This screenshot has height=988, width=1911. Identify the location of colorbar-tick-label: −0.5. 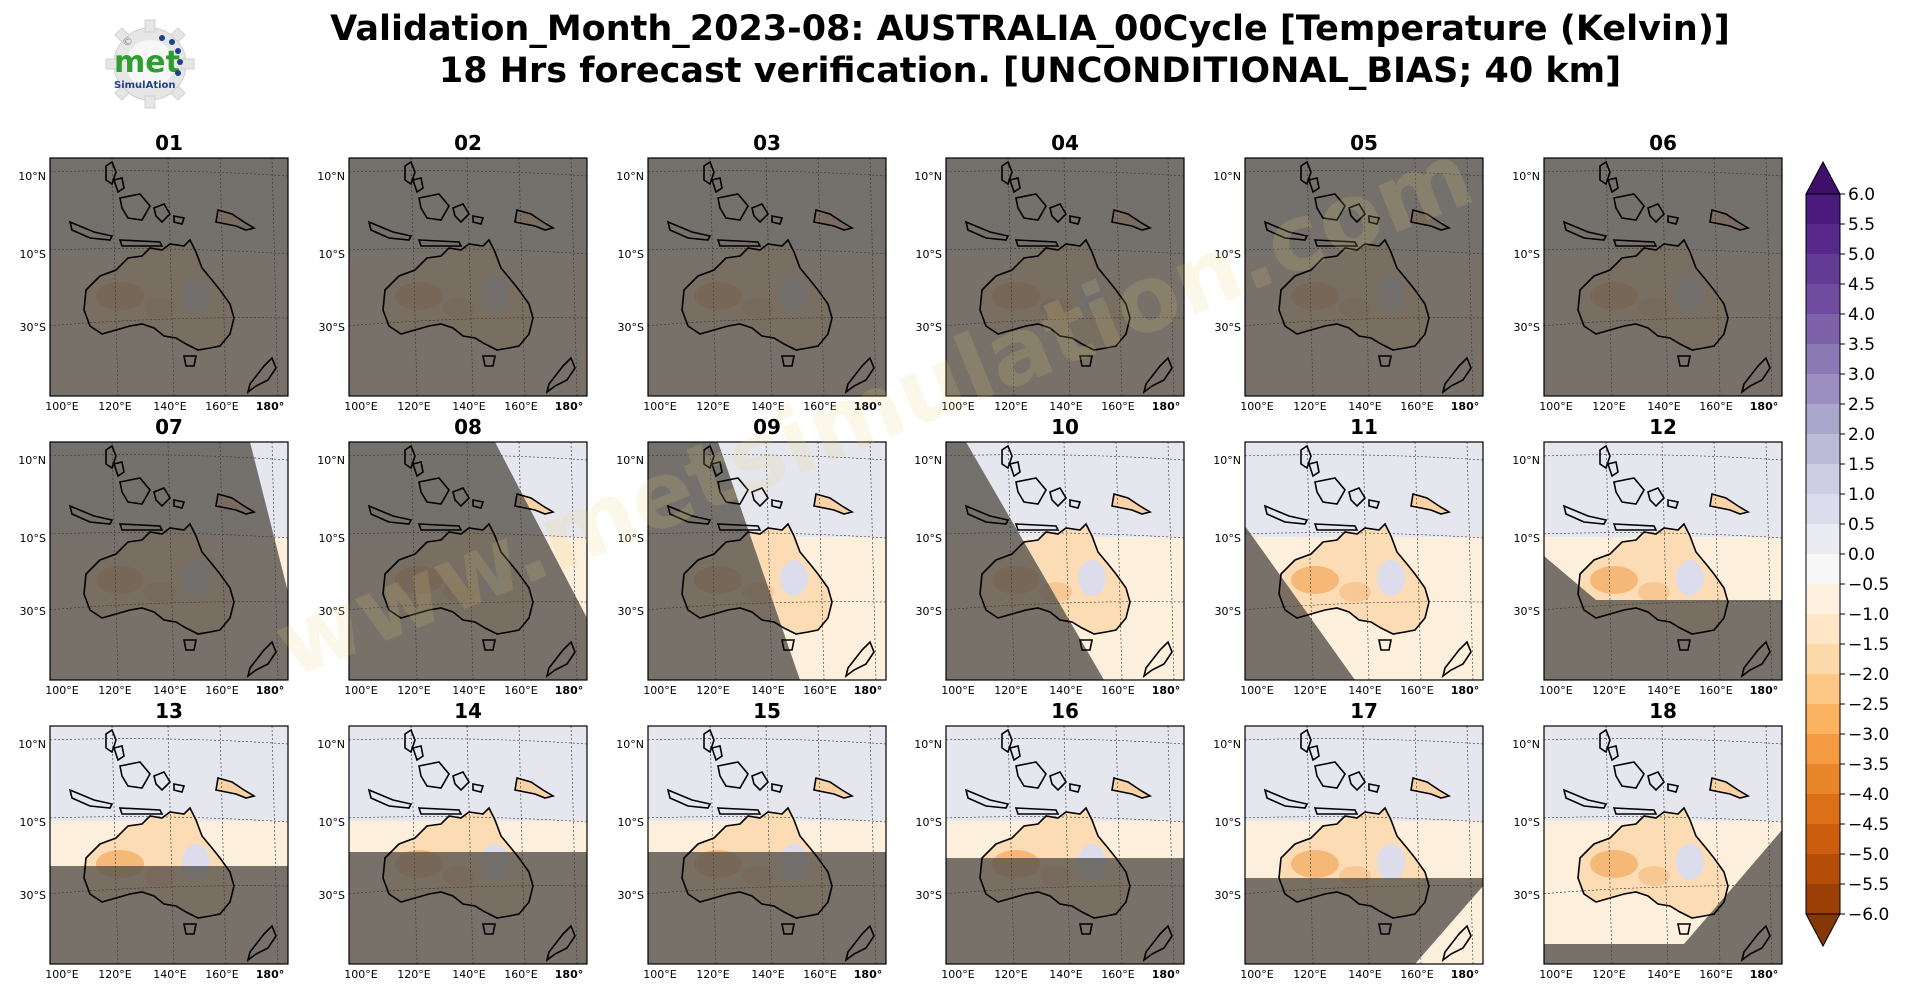
(1868, 585).